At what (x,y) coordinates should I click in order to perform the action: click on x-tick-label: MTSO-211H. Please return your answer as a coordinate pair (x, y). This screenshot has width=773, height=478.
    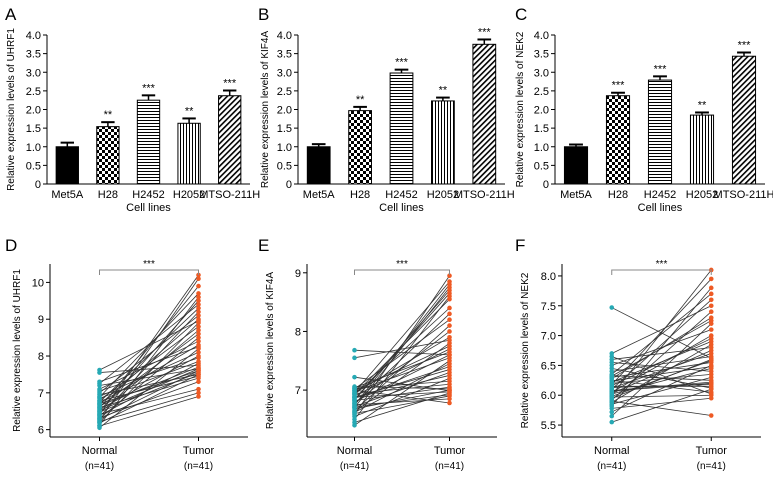
    Looking at the image, I should click on (743, 195).